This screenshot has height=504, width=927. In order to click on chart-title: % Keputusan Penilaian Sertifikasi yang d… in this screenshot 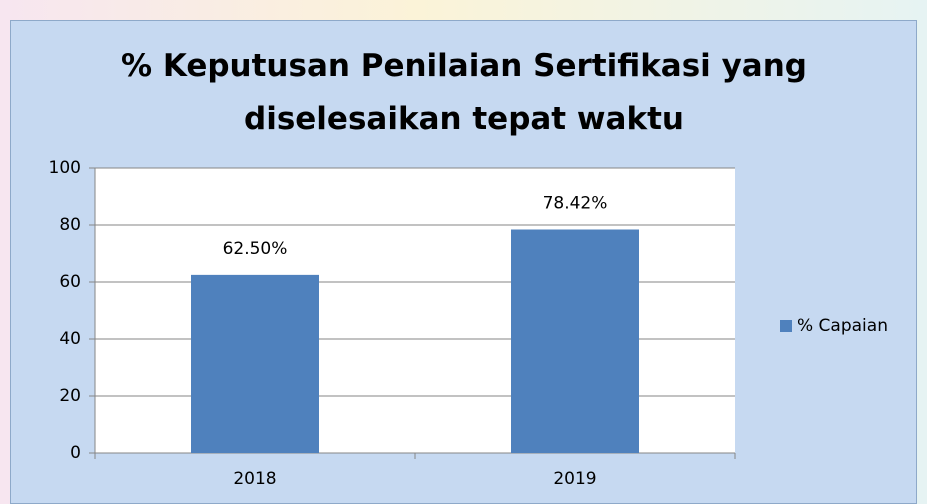, I will do `click(464, 92)`.